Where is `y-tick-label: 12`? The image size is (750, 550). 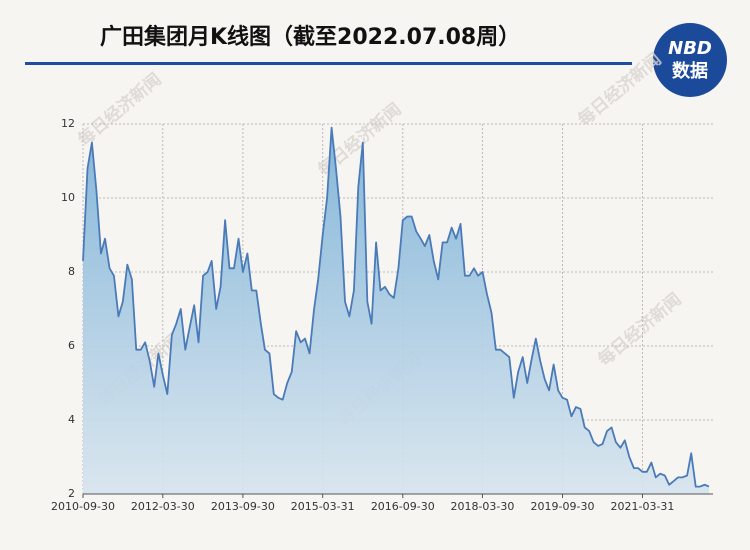 y-tick-label: 12 is located at coordinates (68, 123).